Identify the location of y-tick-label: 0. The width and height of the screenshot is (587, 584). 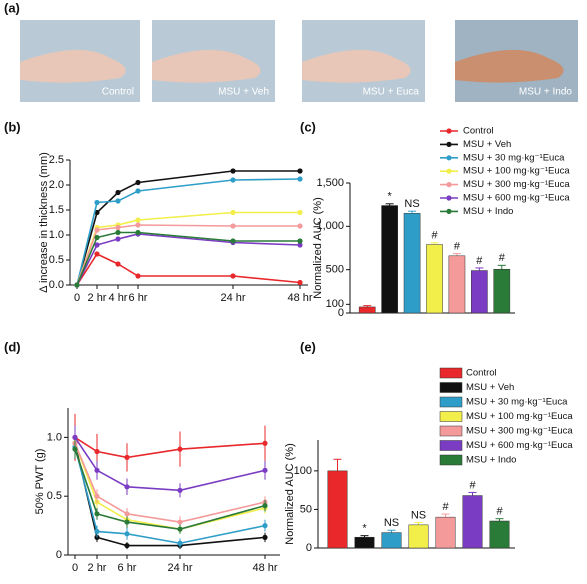
(341, 313).